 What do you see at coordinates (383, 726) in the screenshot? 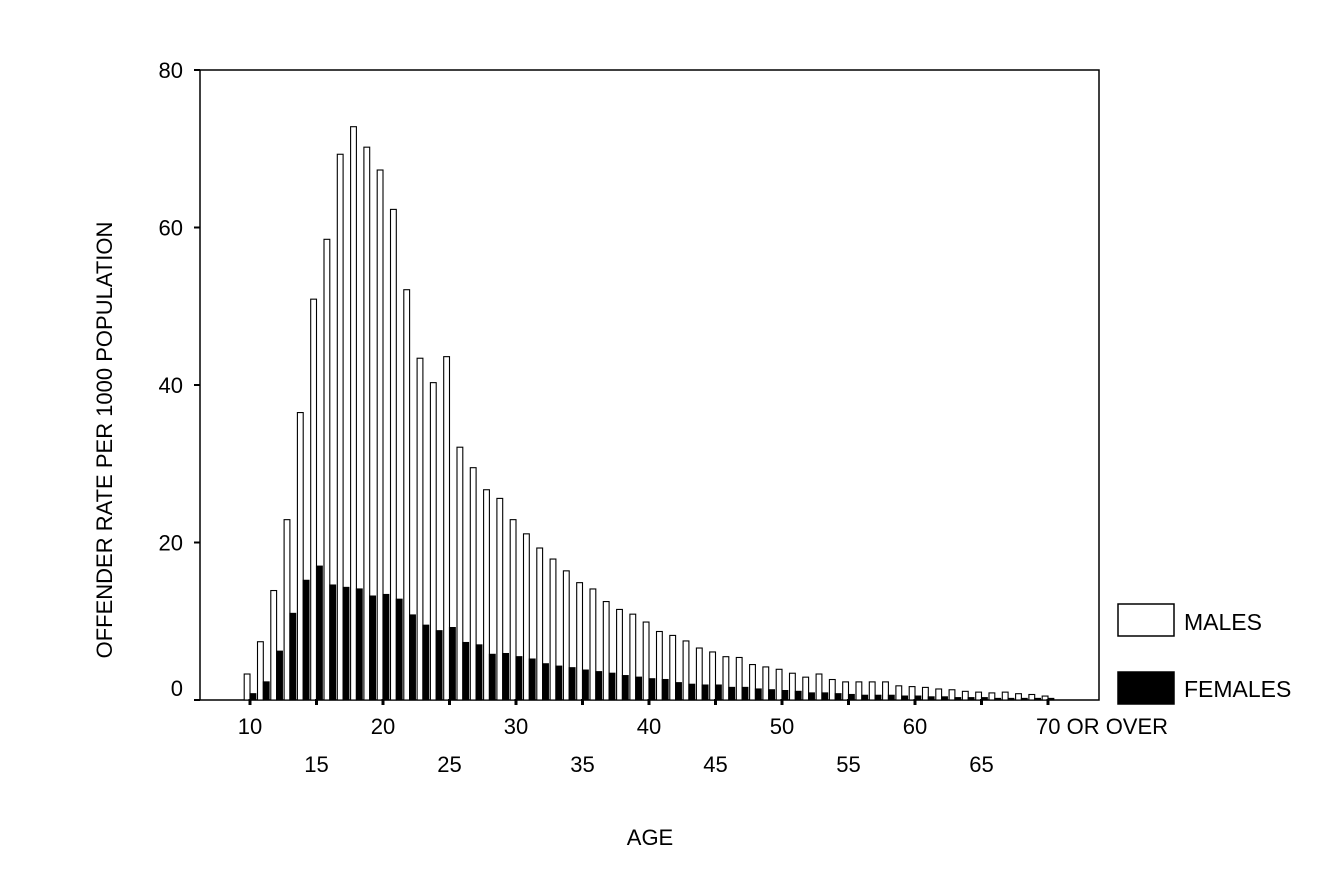
I see `x-tick-label-top-1: 20` at bounding box center [383, 726].